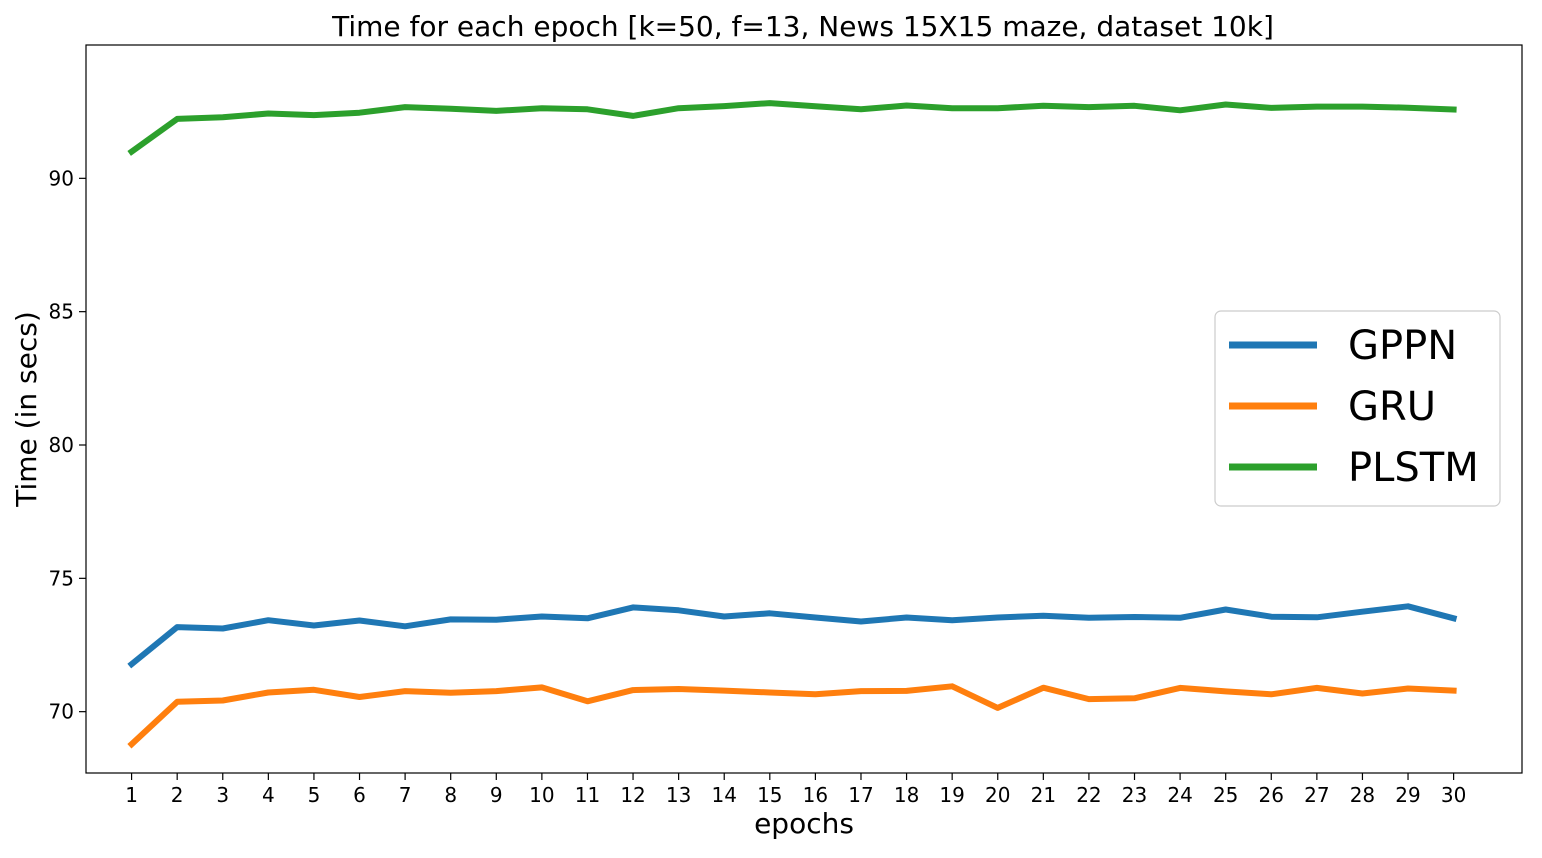 The image size is (1542, 858). What do you see at coordinates (997, 795) in the screenshot?
I see `x-tick-label: 20` at bounding box center [997, 795].